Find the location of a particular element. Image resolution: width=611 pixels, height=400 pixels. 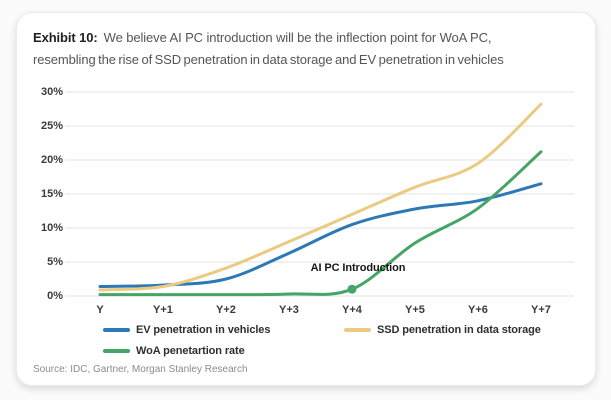

legend-item-ssd: SSD penetration in data storage is located at coordinates (442, 330).